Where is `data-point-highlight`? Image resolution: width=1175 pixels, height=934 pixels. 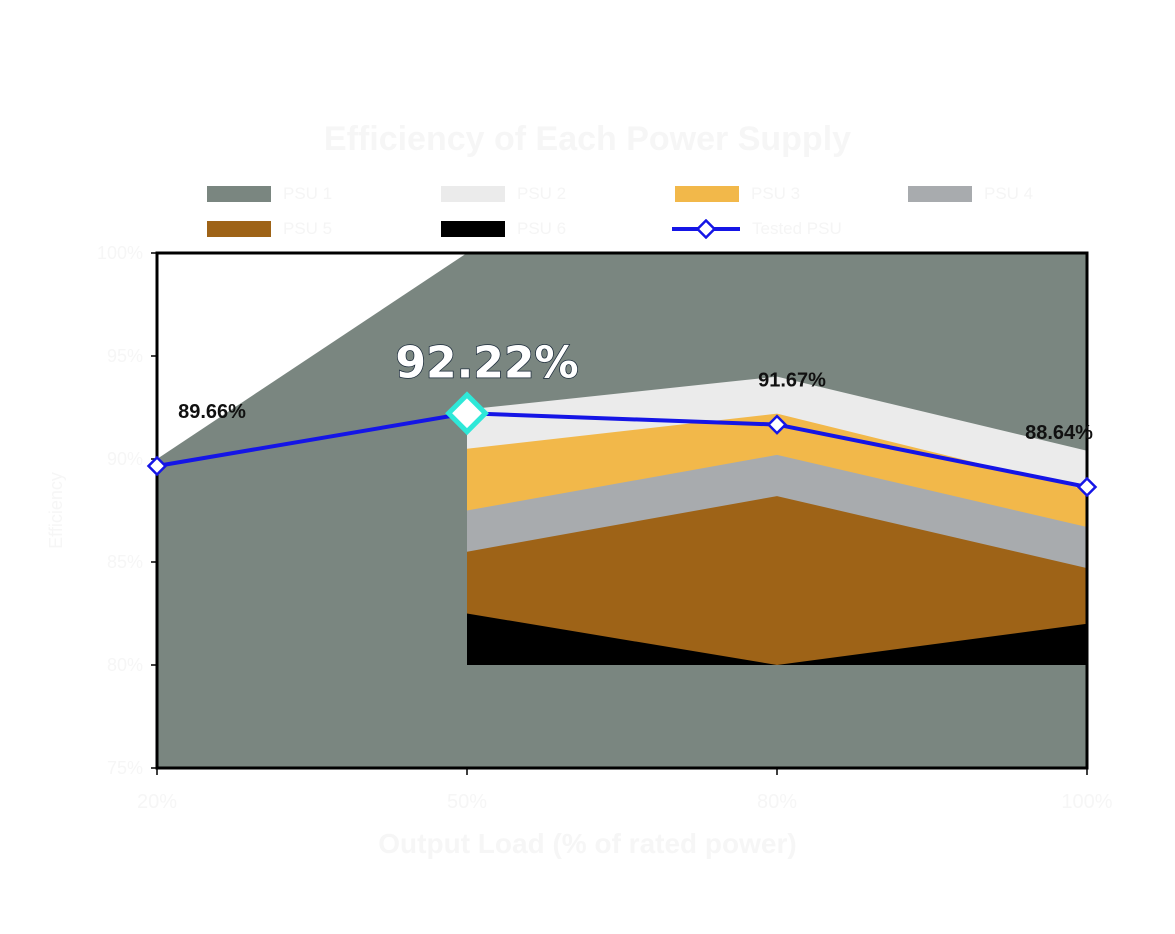 data-point-highlight is located at coordinates (467, 413).